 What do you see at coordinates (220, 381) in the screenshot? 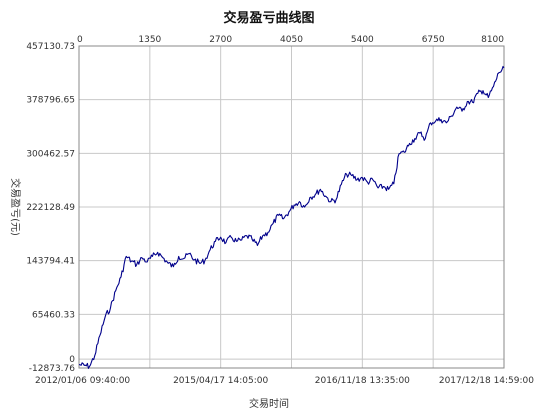
I see `x-bottom-tick-label-1: 2015/04/17 14:05:00` at bounding box center [220, 381].